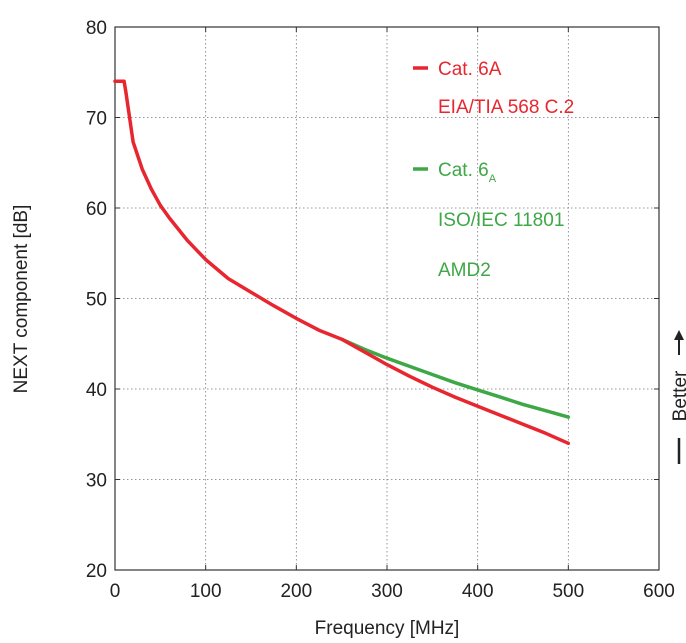  I want to click on y-tick-label: 50, so click(96, 300).